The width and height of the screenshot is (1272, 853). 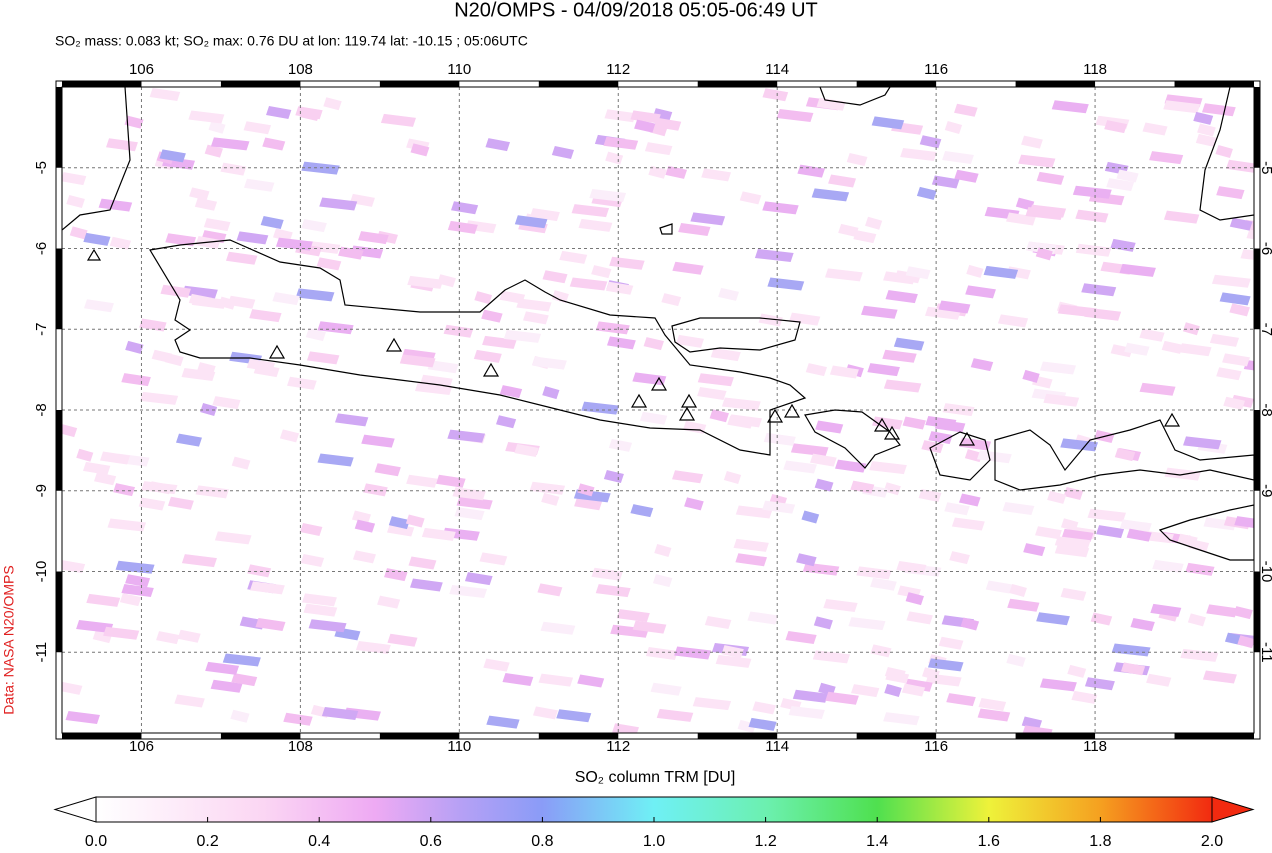 What do you see at coordinates (855, 96) in the screenshot?
I see `coast-borneo` at bounding box center [855, 96].